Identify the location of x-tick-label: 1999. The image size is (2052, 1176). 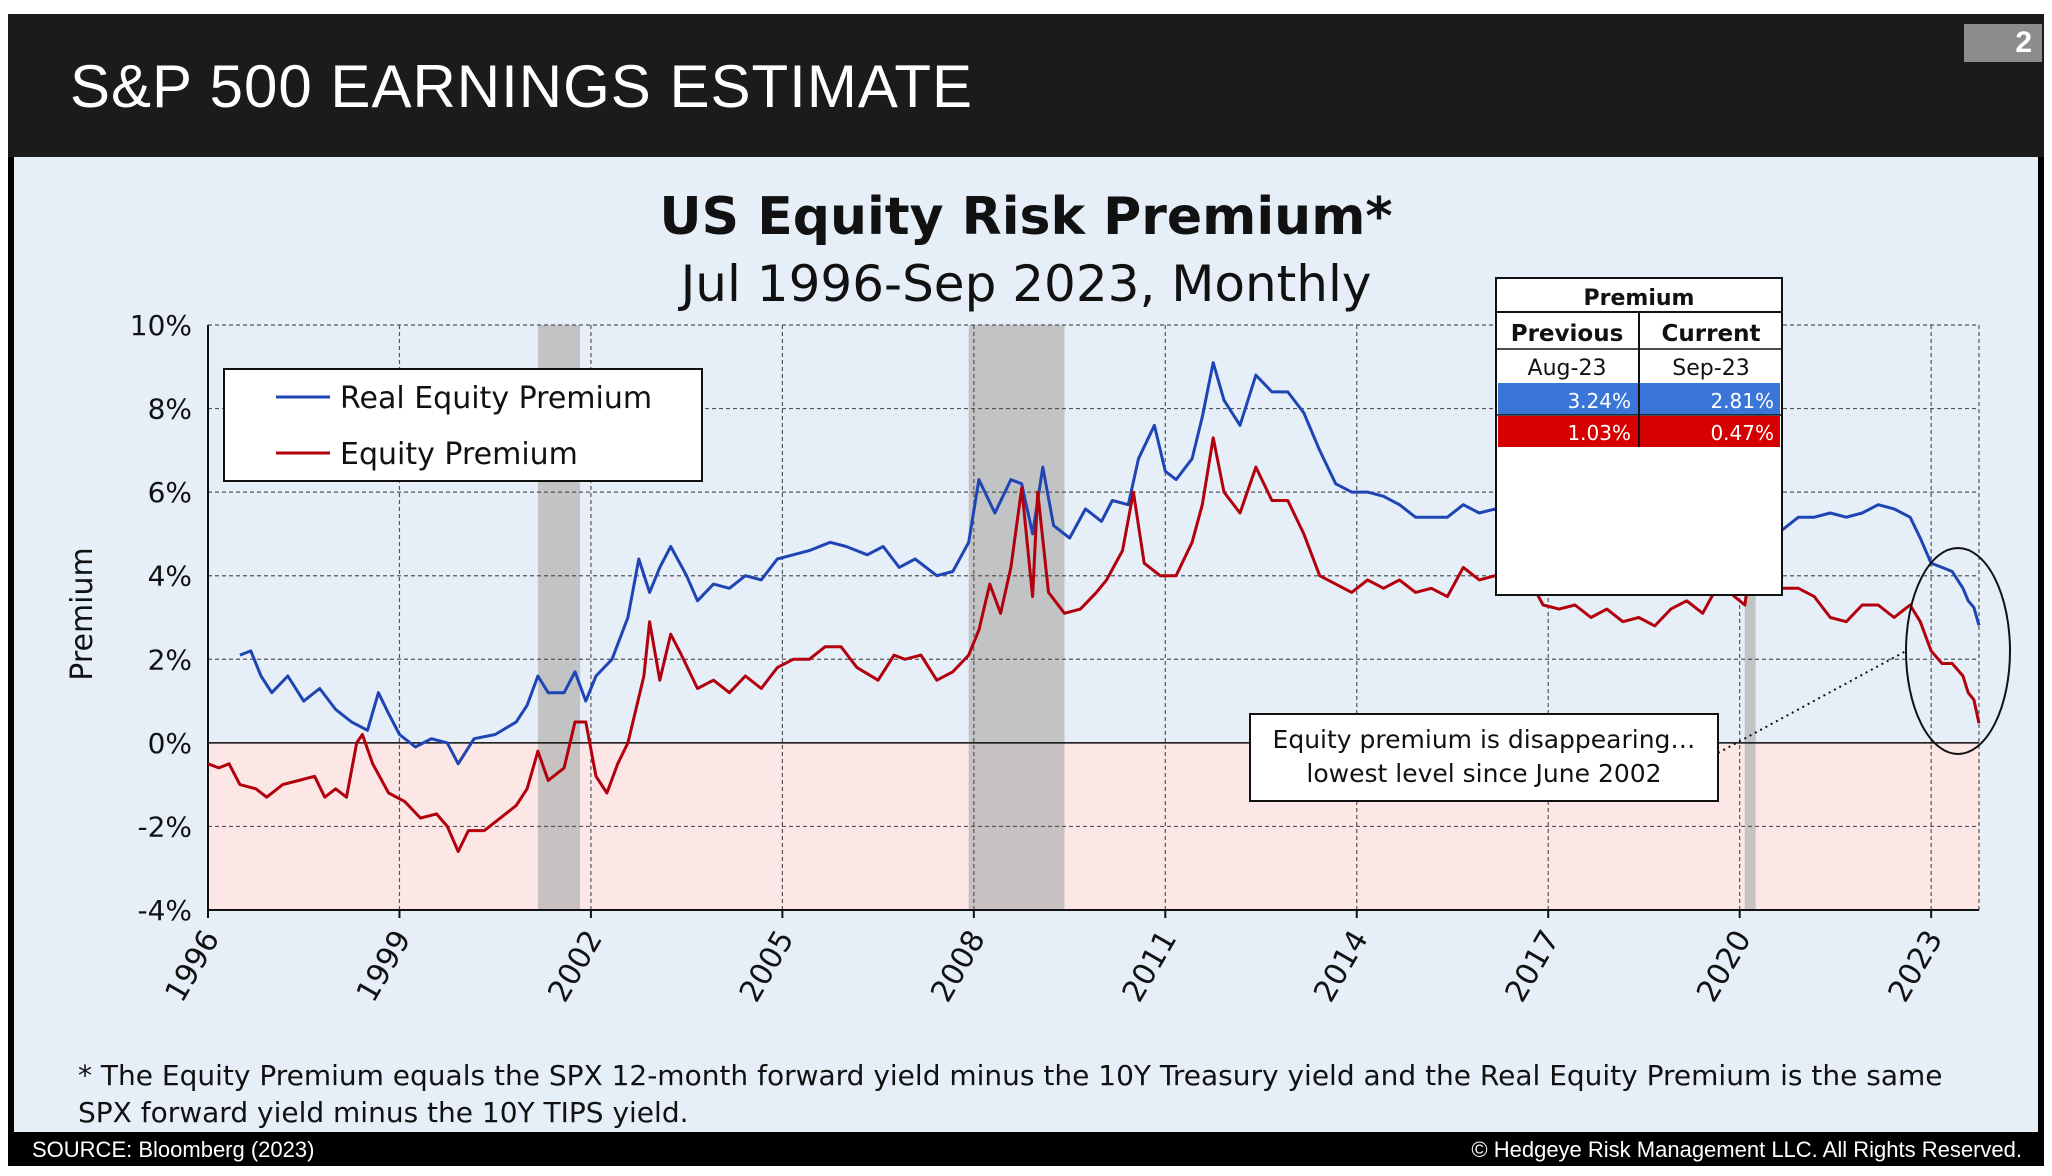
(384, 967).